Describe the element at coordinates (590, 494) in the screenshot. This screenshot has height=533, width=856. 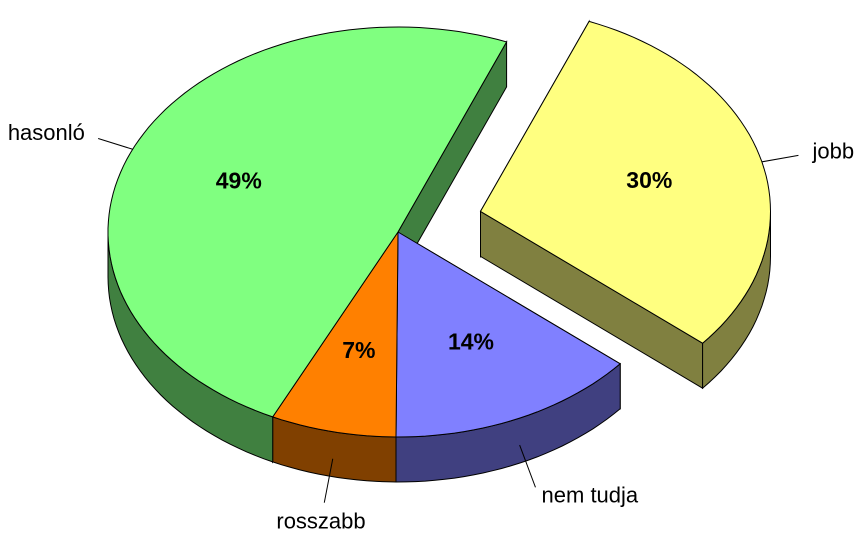
I see `category-label: nem tudja` at that location.